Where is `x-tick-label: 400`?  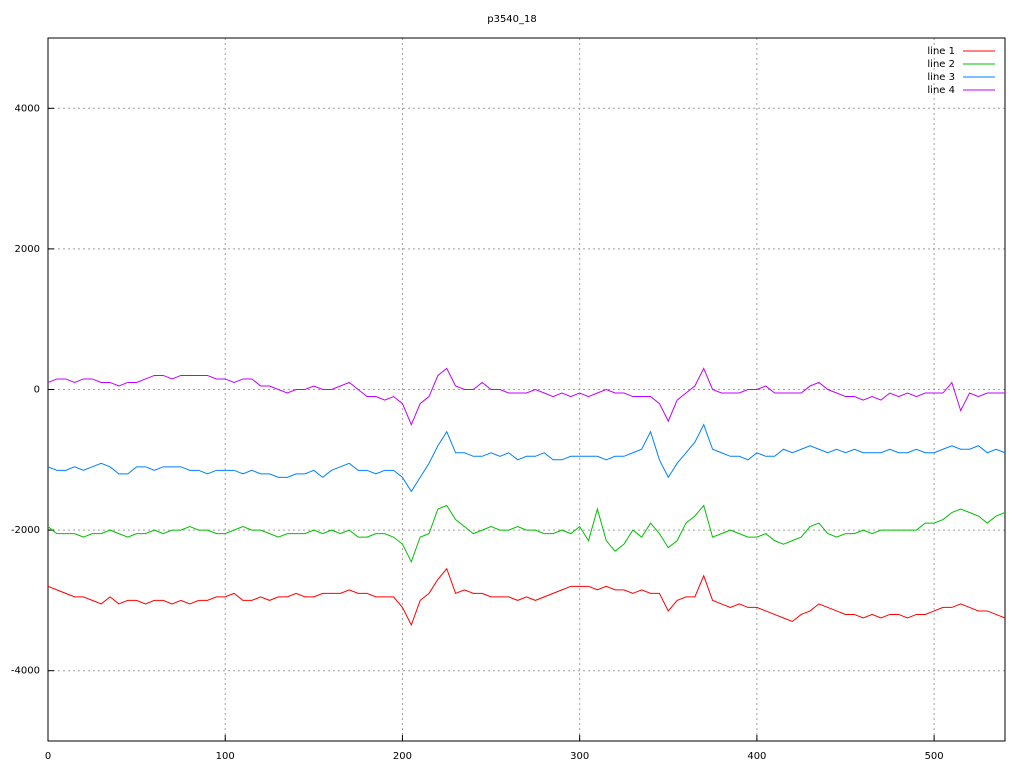 x-tick-label: 400 is located at coordinates (756, 756).